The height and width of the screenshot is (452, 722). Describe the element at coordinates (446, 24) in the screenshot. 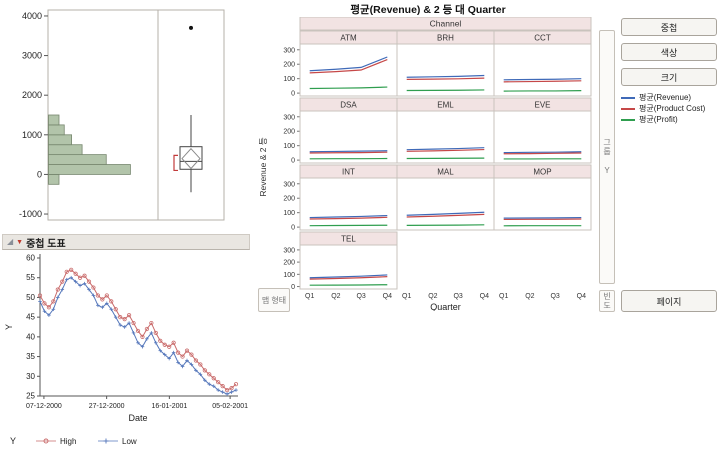

I see `svg-text: Channel` at that location.